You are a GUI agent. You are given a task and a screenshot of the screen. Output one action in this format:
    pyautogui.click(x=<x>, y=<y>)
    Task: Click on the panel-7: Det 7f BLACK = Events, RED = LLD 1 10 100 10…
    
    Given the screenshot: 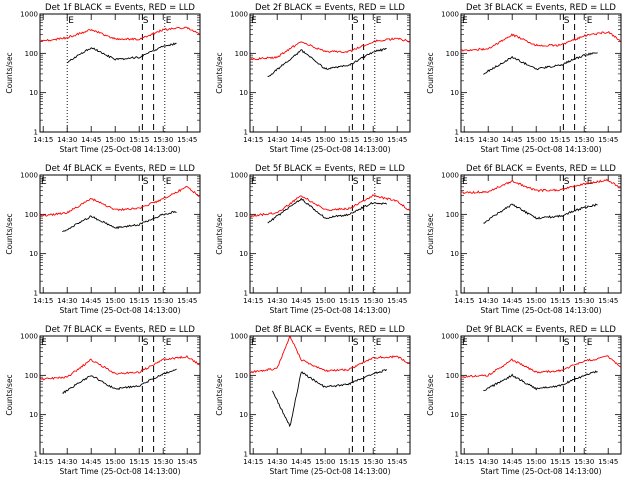 What is the action you would take?
    pyautogui.click(x=103, y=400)
    